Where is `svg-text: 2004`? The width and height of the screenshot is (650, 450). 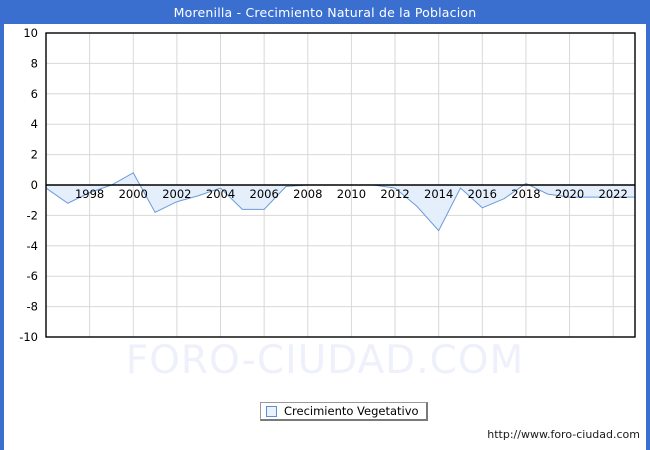
svg-text: 2004 is located at coordinates (220, 194).